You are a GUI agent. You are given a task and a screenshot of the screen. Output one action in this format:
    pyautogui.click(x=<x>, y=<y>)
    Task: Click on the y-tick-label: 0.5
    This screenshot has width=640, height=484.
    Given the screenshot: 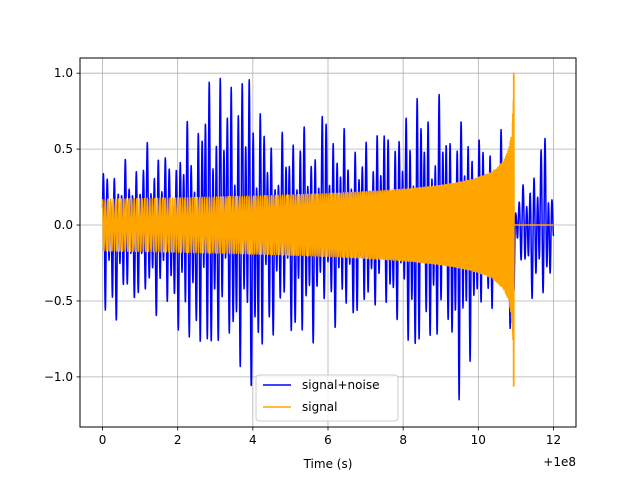 What is the action you would take?
    pyautogui.click(x=63, y=149)
    